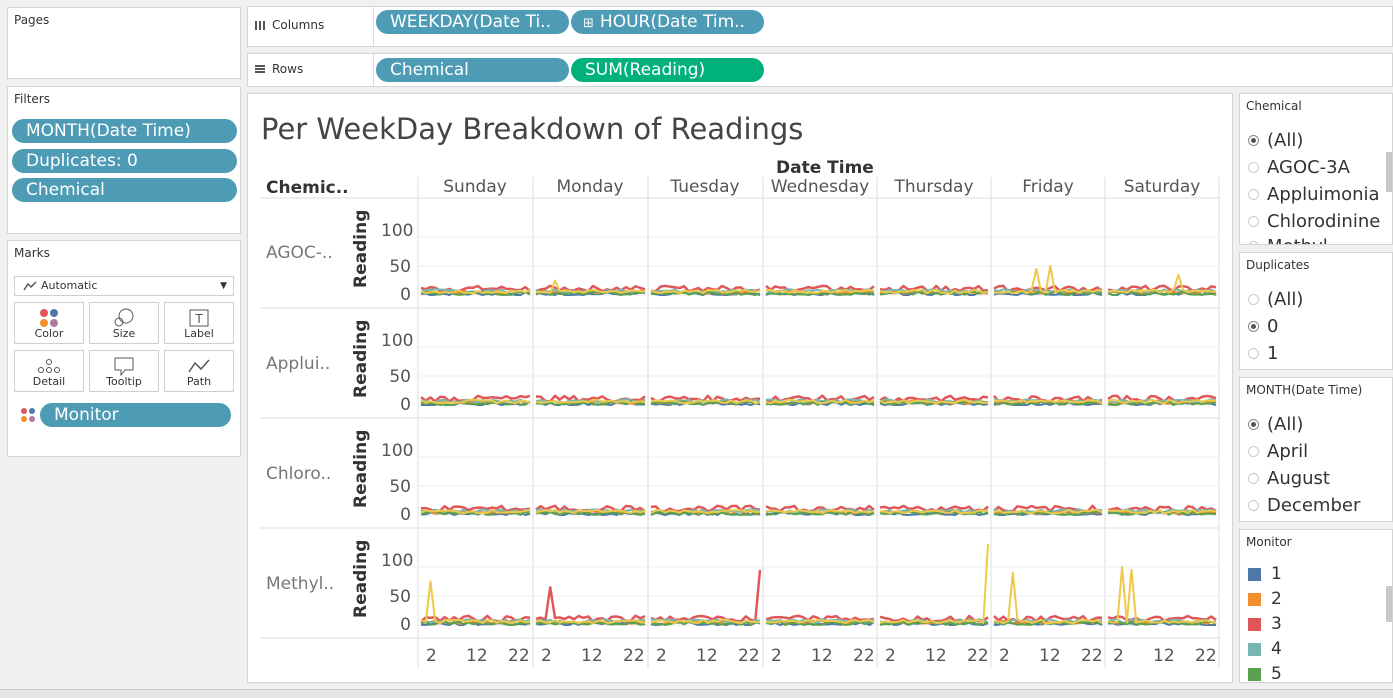 This screenshot has height=698, width=1393. Describe the element at coordinates (667, 22) in the screenshot. I see `columns-pill-hour: ⊞ HOUR(Date Tim..` at that location.